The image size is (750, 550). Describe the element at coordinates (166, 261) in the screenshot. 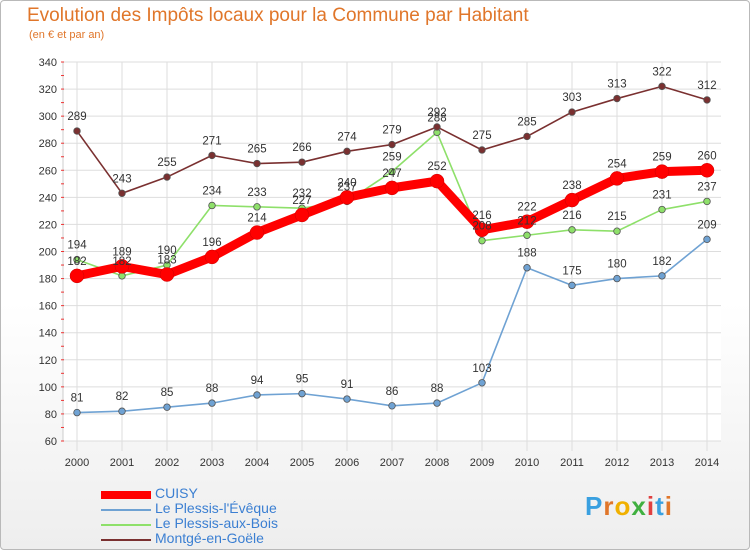

I see `data-label: 183` at that location.